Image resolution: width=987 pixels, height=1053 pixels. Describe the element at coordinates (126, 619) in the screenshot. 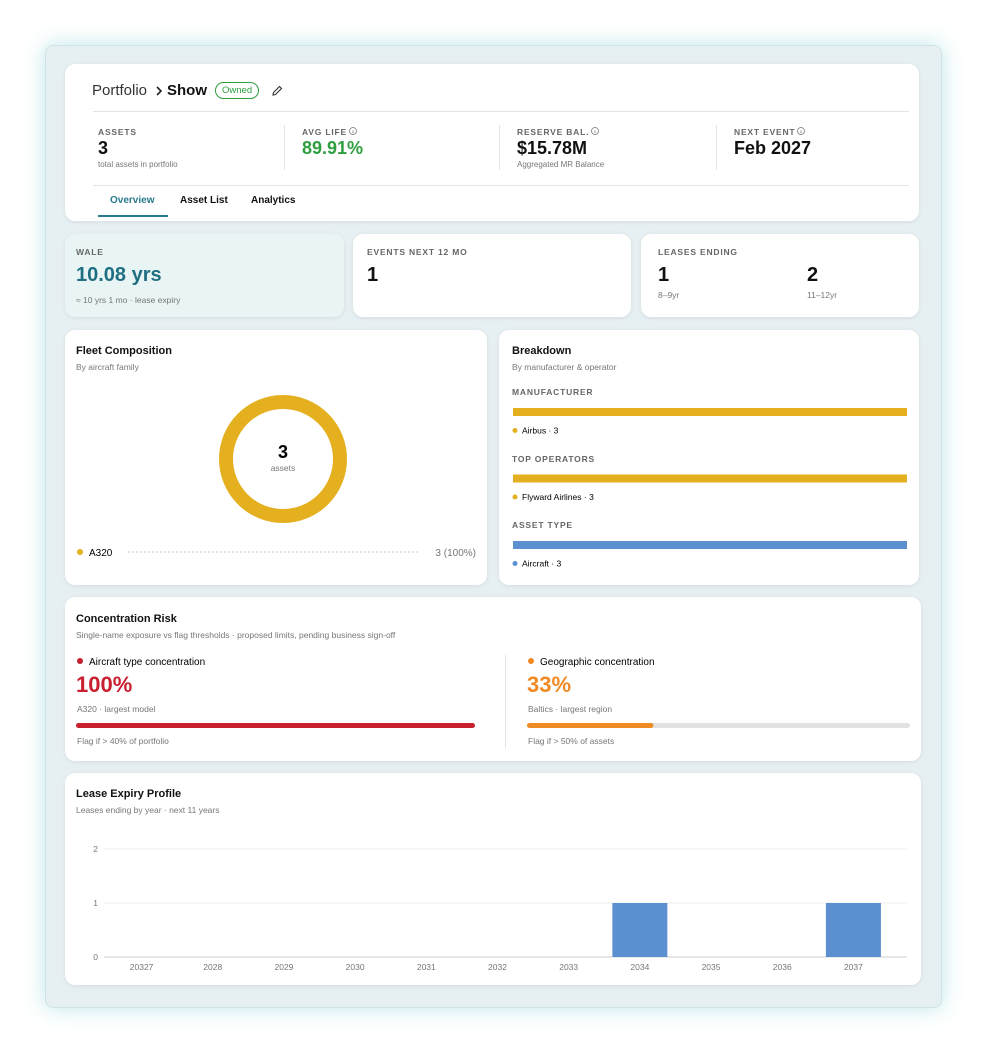

I see `card-title: Concentration Risk` at that location.